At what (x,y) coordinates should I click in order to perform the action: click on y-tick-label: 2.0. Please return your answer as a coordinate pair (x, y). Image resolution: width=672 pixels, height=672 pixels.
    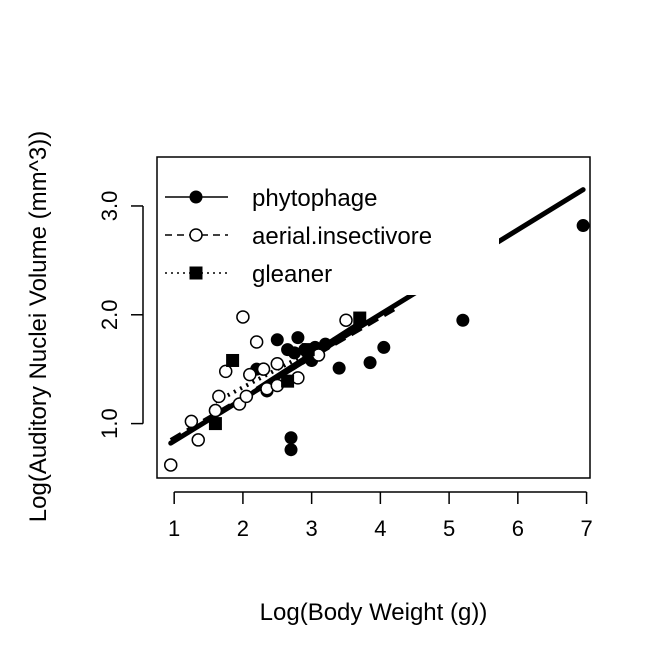
    Looking at the image, I should click on (109, 314).